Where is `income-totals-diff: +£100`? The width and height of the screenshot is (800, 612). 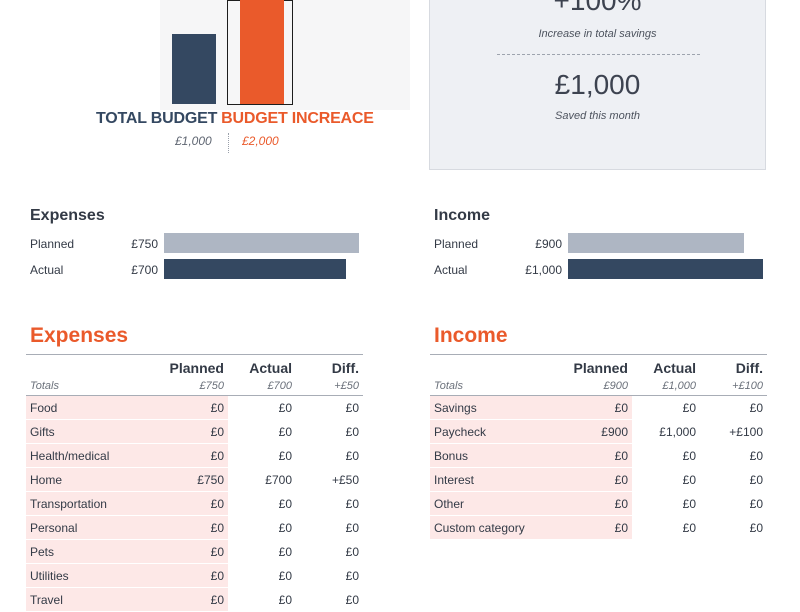 income-totals-diff: +£100 is located at coordinates (733, 386).